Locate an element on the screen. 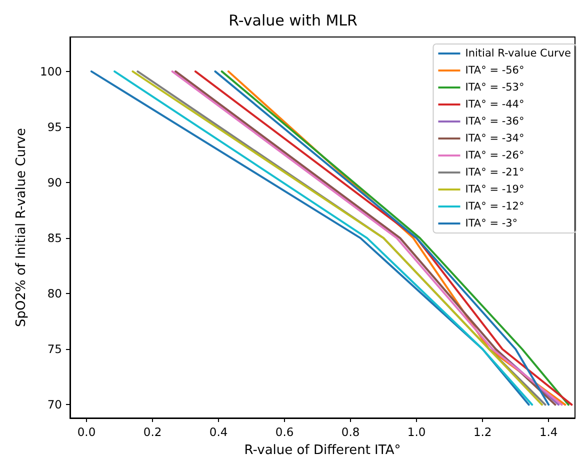 This screenshot has width=586, height=470. y-axis-title: SpO2% of Initial R-value Curve is located at coordinates (21, 228).